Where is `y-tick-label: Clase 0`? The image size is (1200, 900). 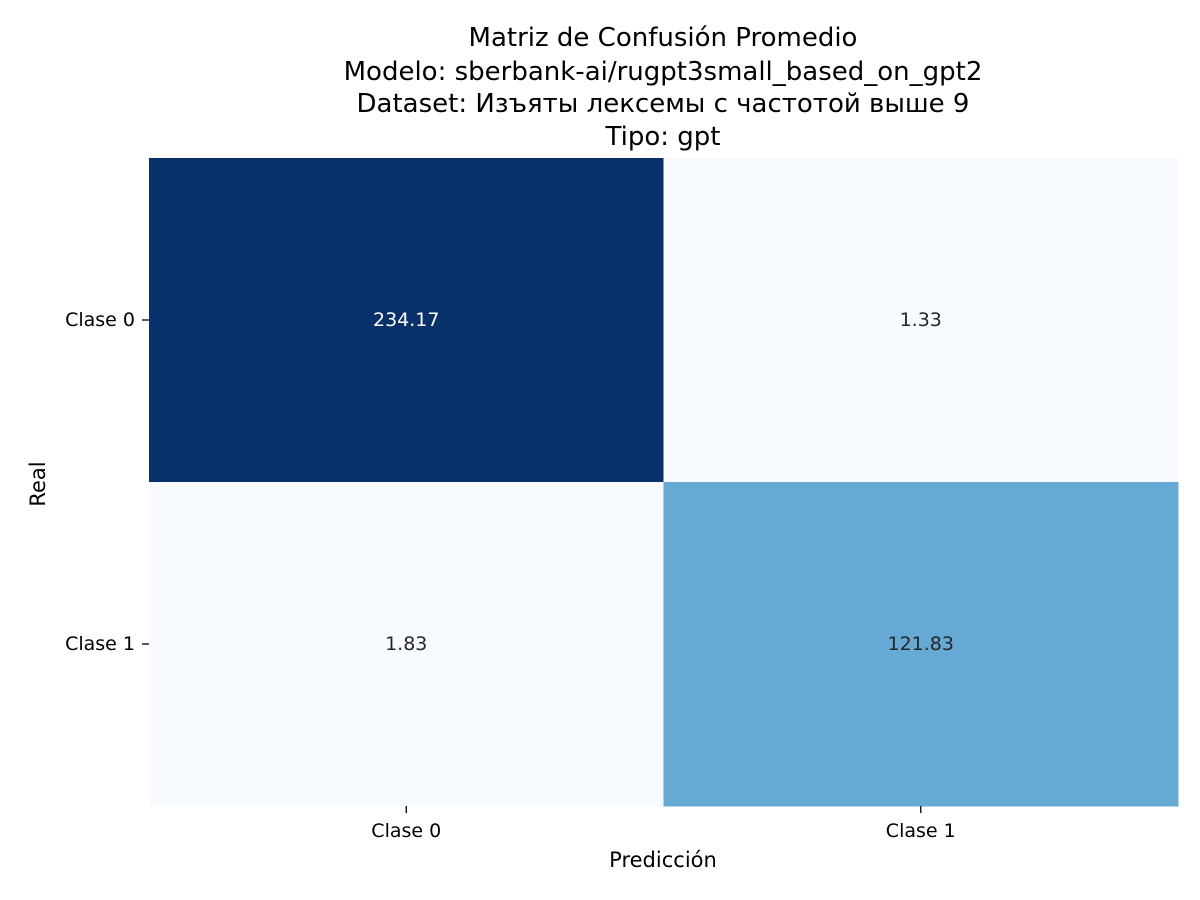
y-tick-label: Clase 0 is located at coordinates (100, 320).